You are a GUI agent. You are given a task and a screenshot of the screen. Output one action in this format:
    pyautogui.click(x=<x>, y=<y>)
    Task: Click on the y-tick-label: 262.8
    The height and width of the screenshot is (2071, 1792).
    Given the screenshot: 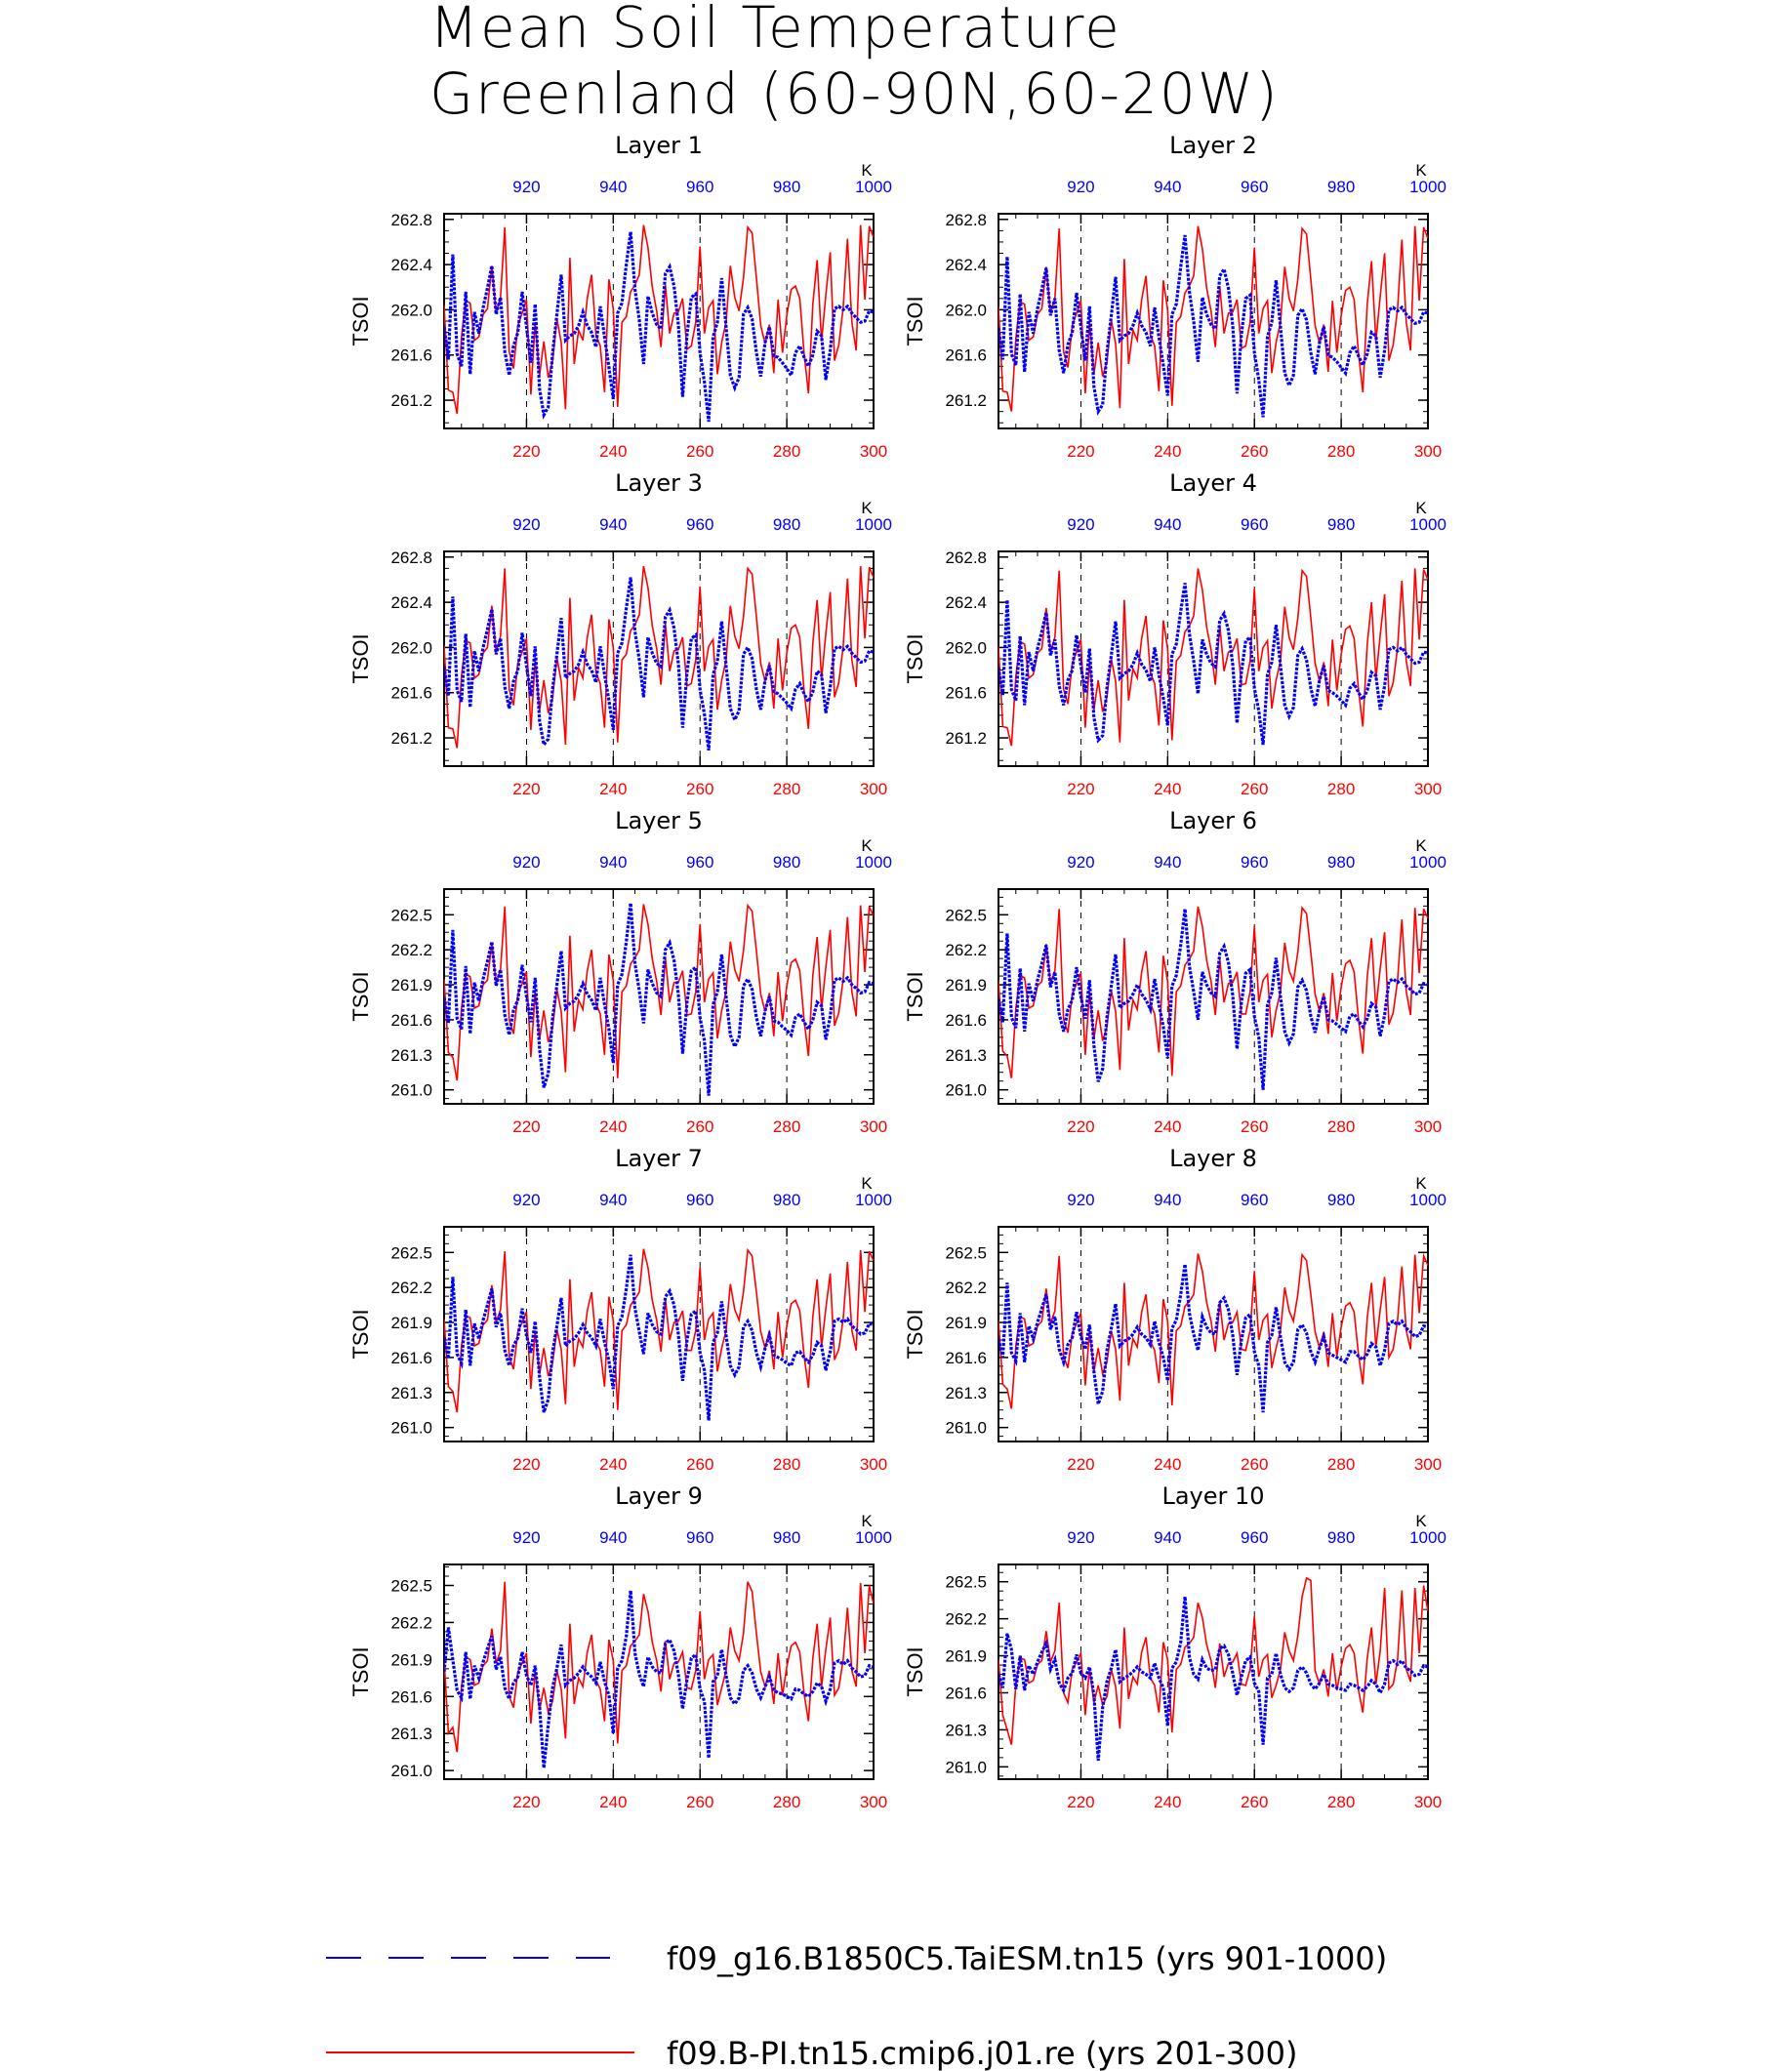 What is the action you would take?
    pyautogui.click(x=411, y=220)
    